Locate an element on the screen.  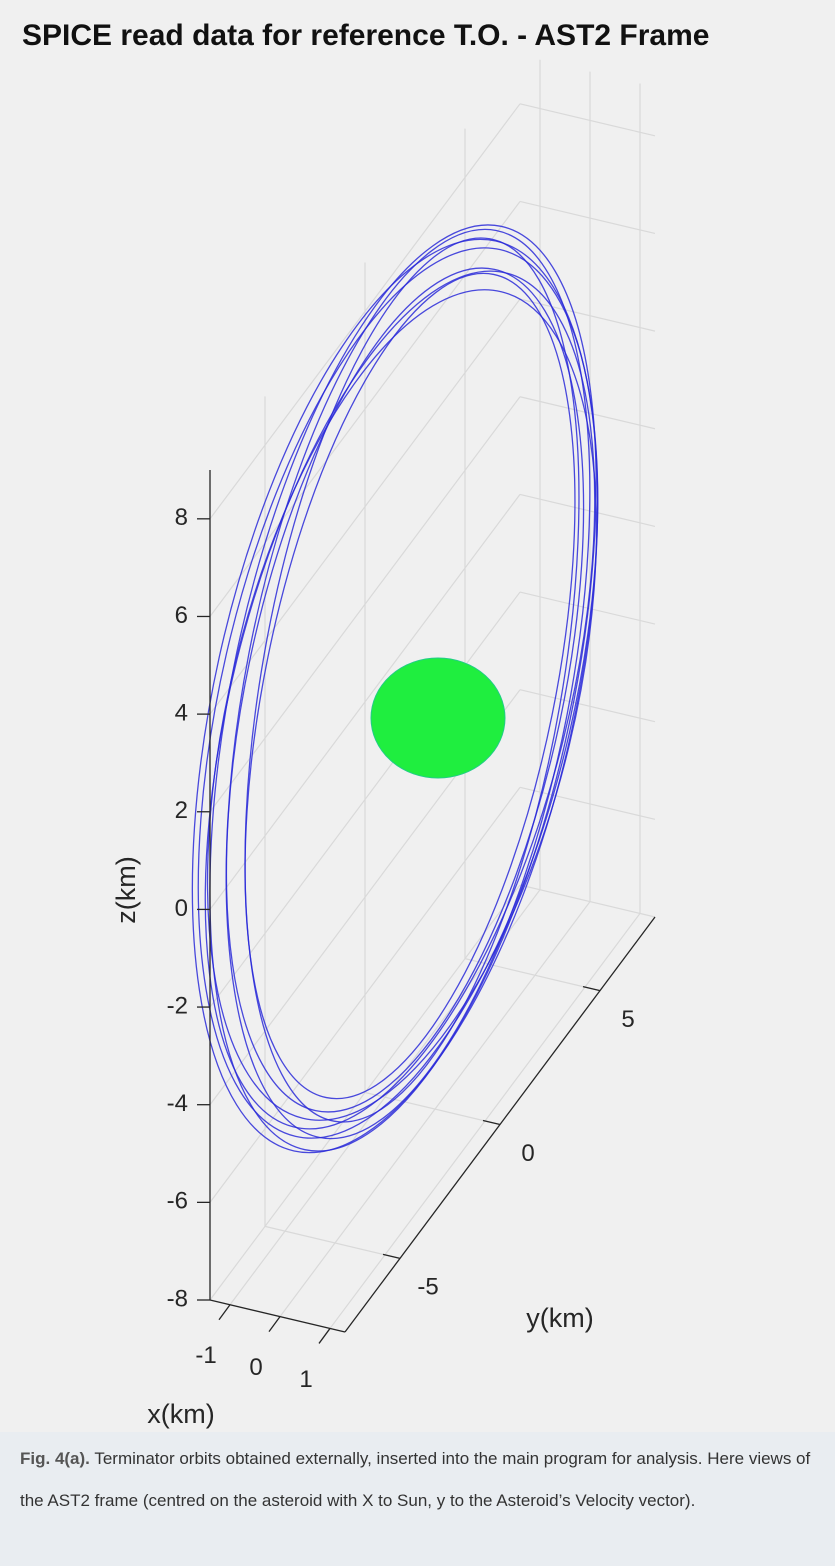
z-tick-label: -8 is located at coordinates (177, 1298).